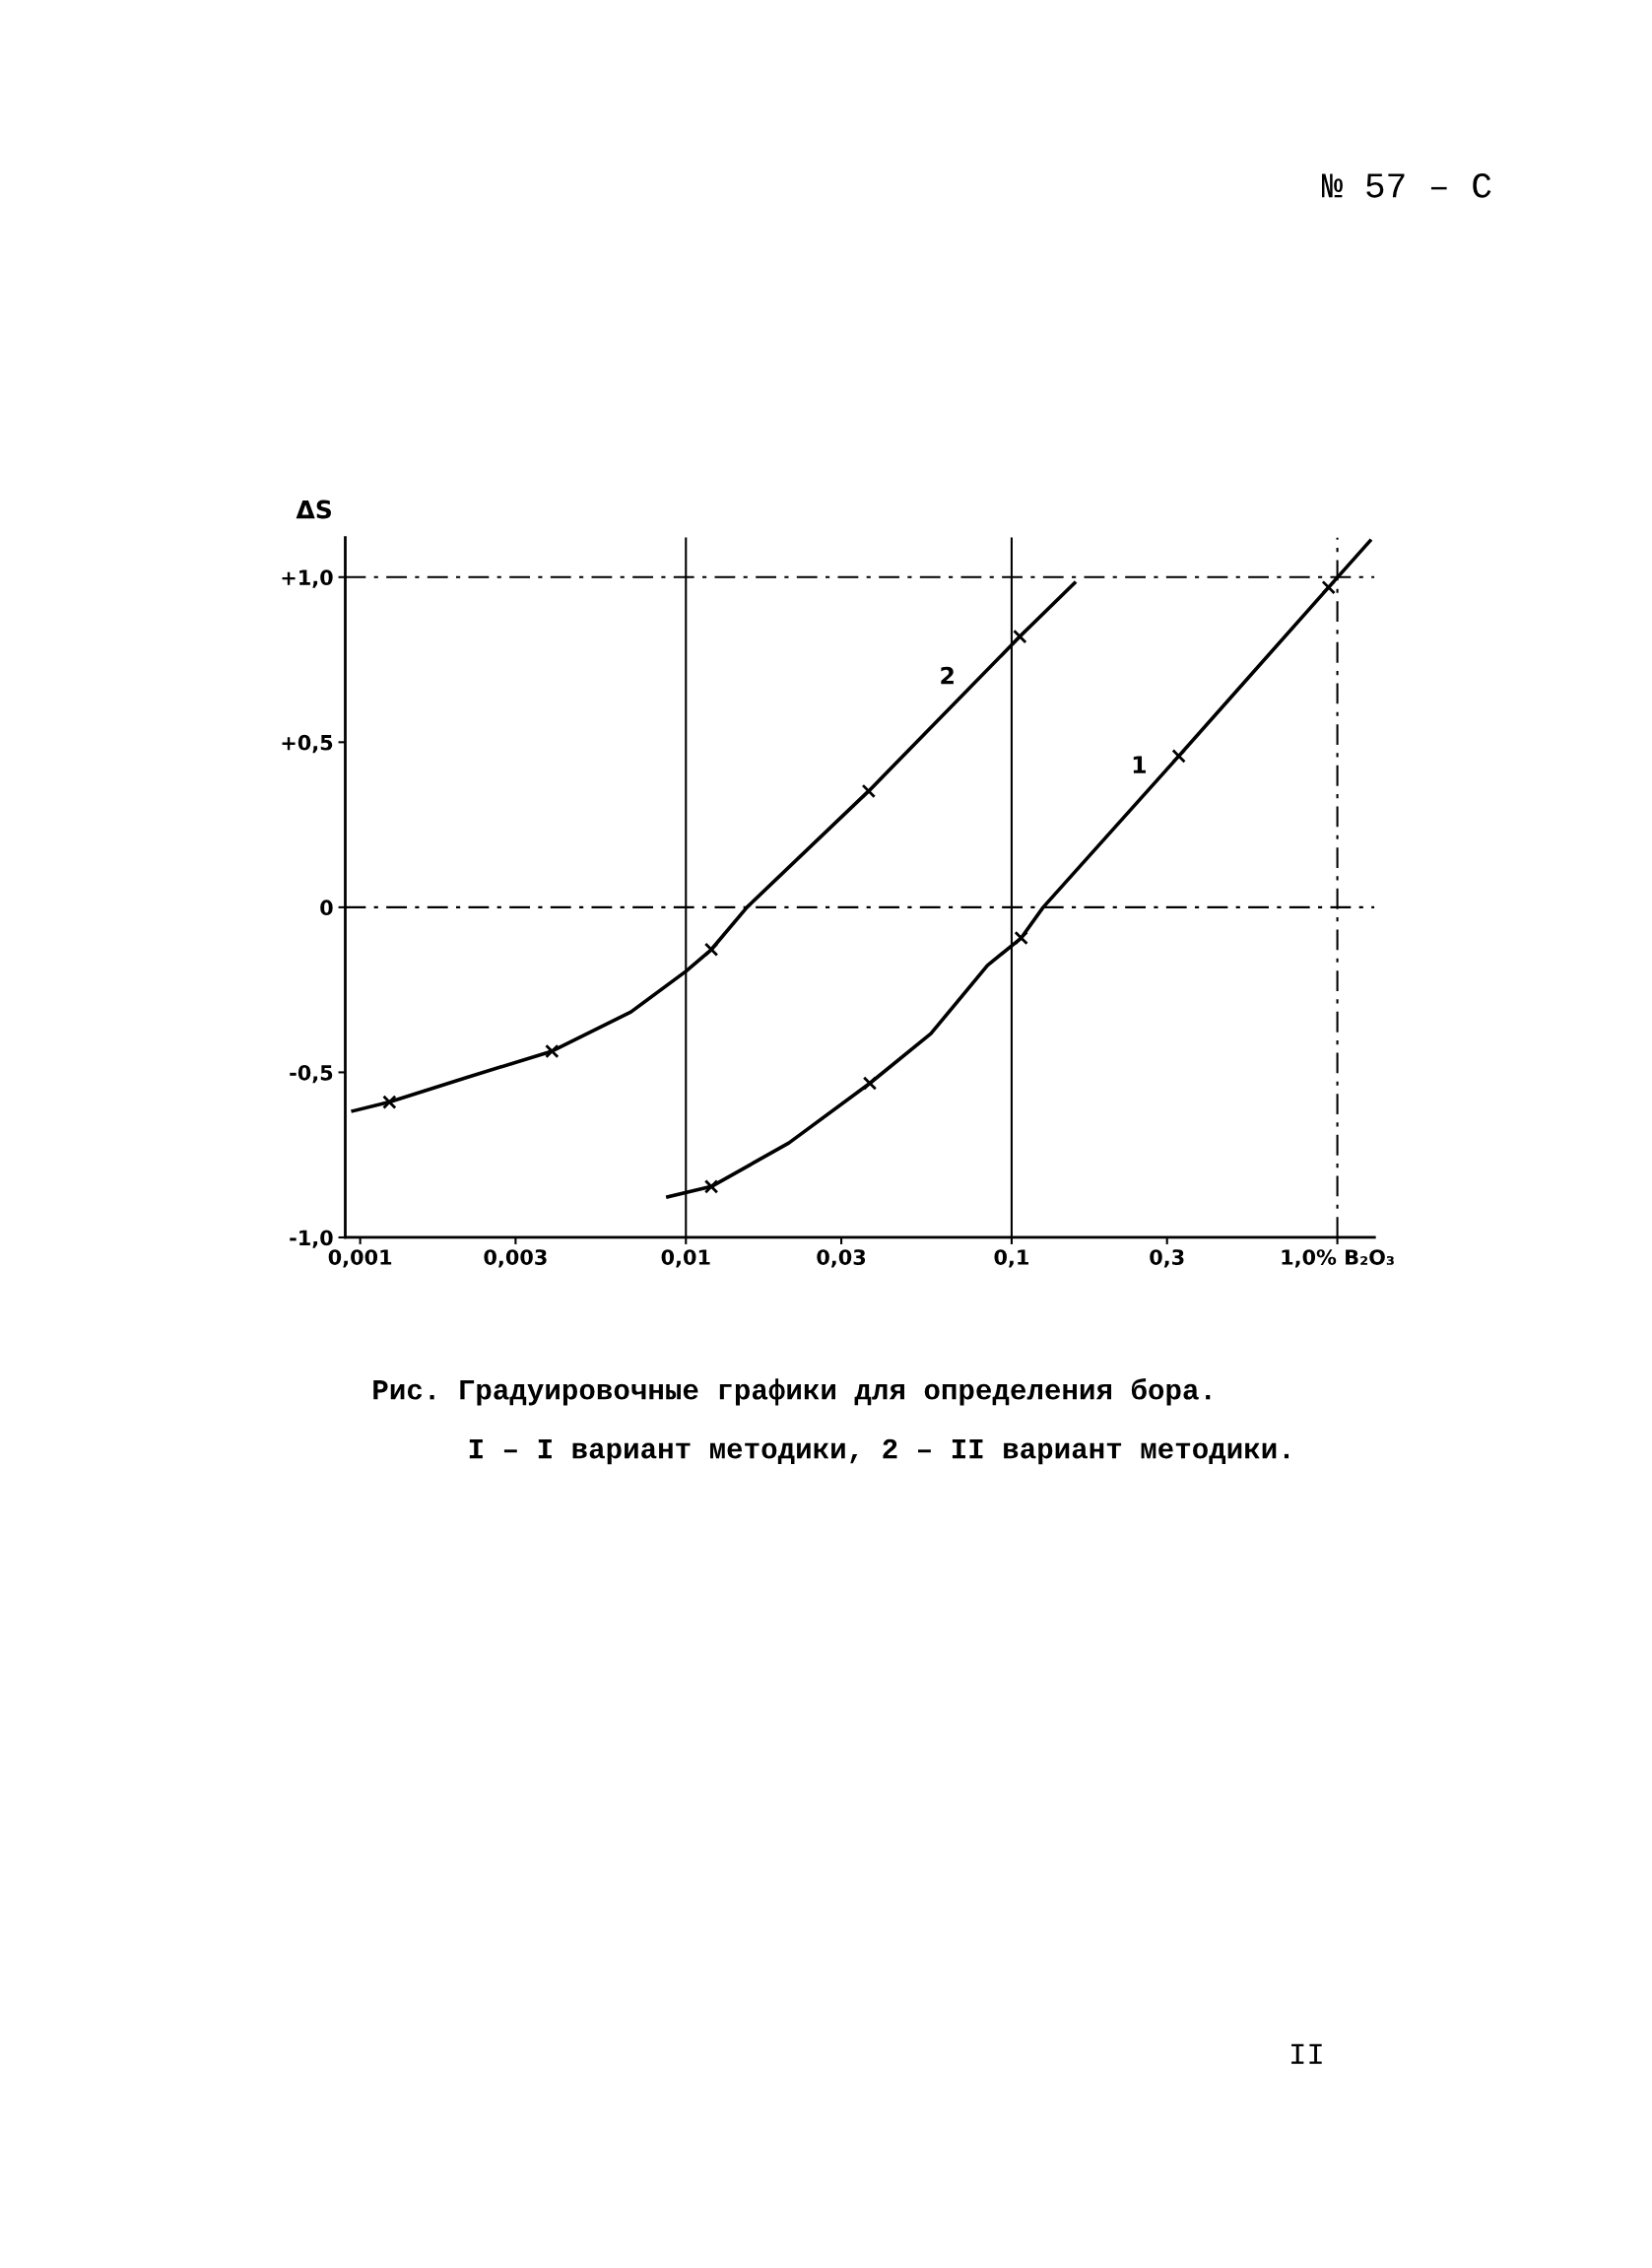 The height and width of the screenshot is (2268, 1652). Describe the element at coordinates (307, 578) in the screenshot. I see `y-tick-label: +1,0` at that location.